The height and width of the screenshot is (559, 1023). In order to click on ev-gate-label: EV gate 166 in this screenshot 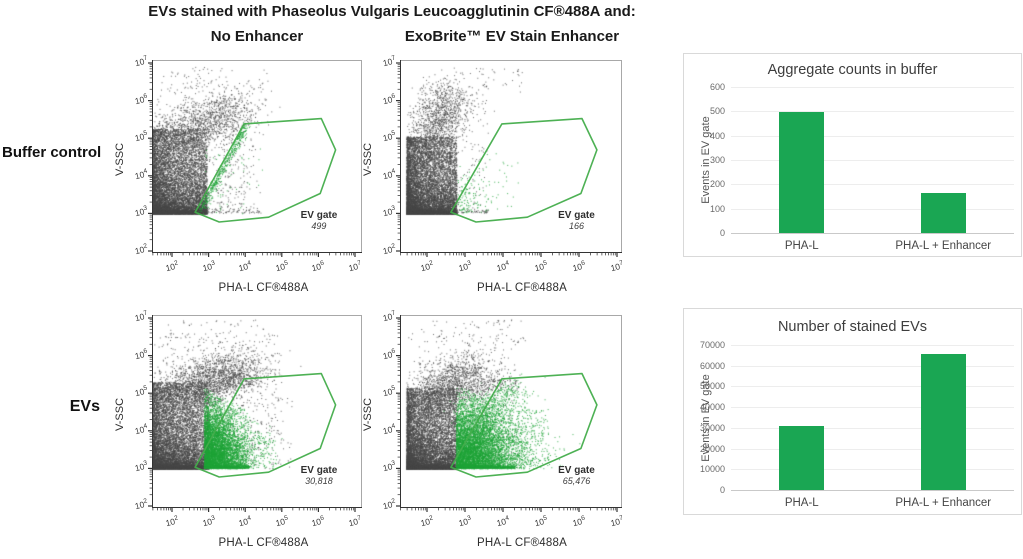, I will do `click(576, 220)`.